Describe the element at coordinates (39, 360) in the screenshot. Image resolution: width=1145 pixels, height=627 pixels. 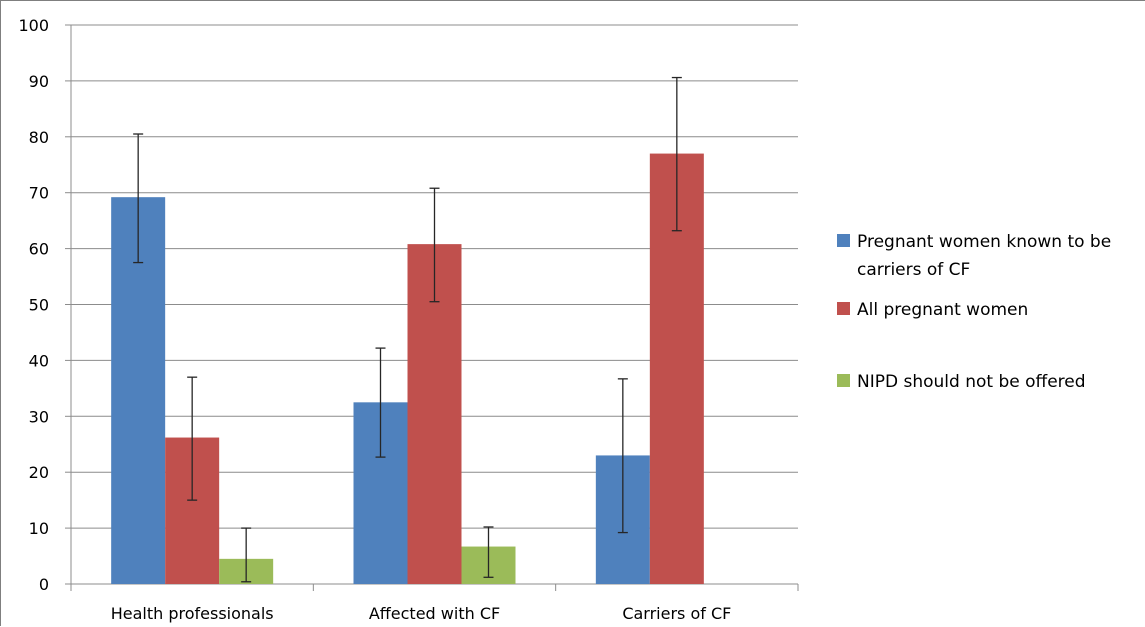
I see `y-tick-label: 40` at that location.